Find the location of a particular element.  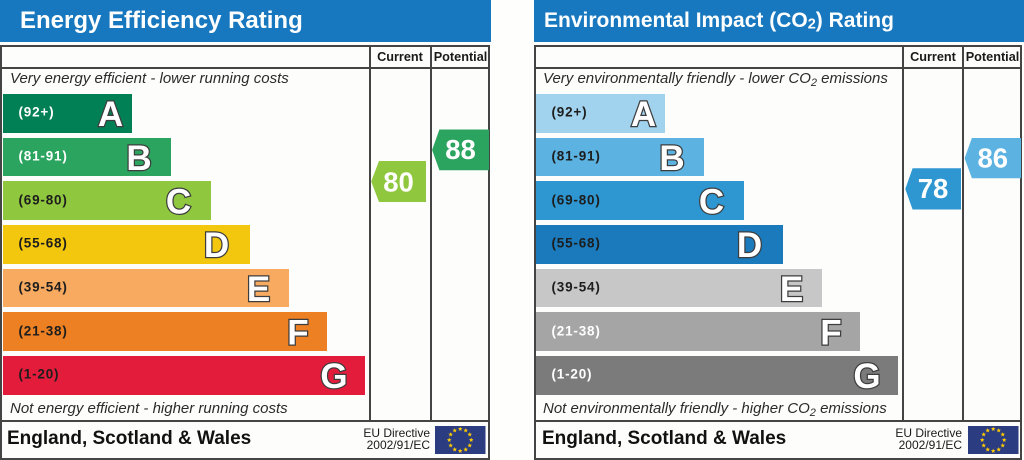

svg-text: 80 is located at coordinates (398, 181).